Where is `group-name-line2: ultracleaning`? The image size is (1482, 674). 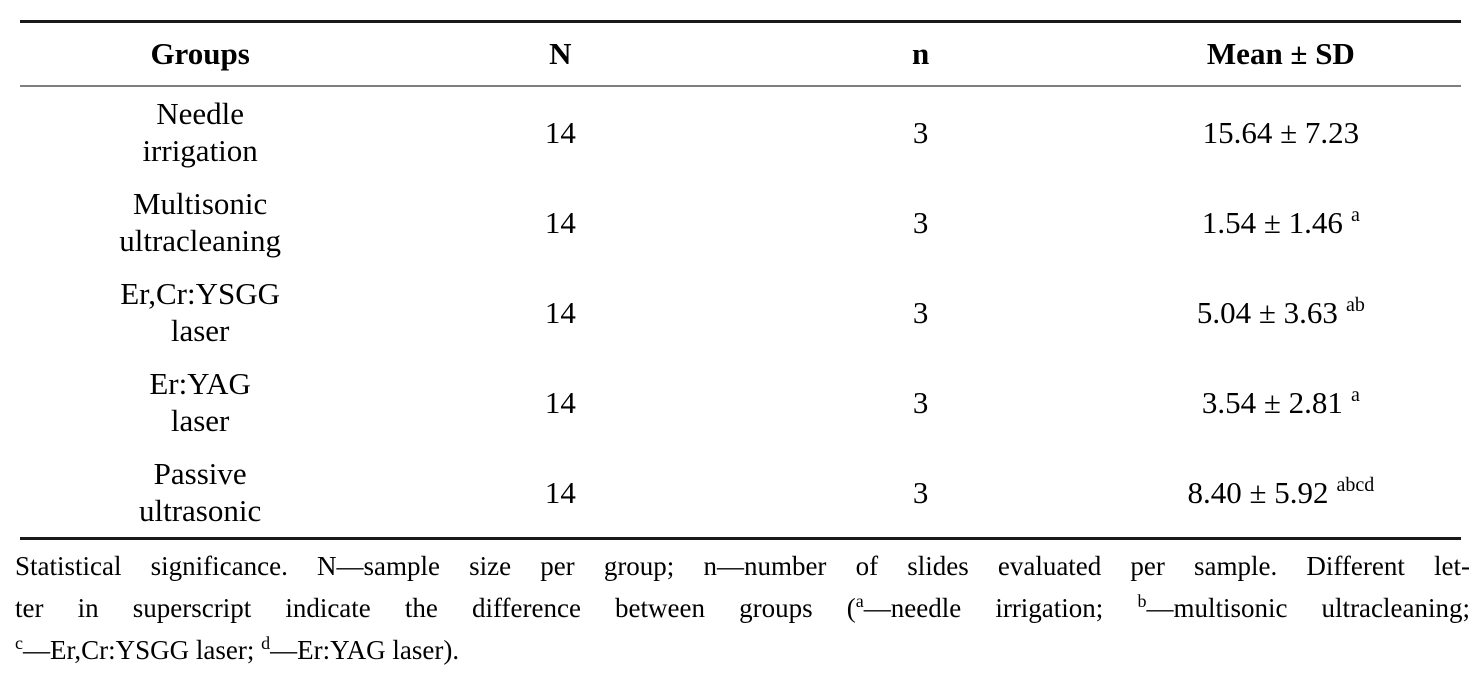 group-name-line2: ultracleaning is located at coordinates (200, 240).